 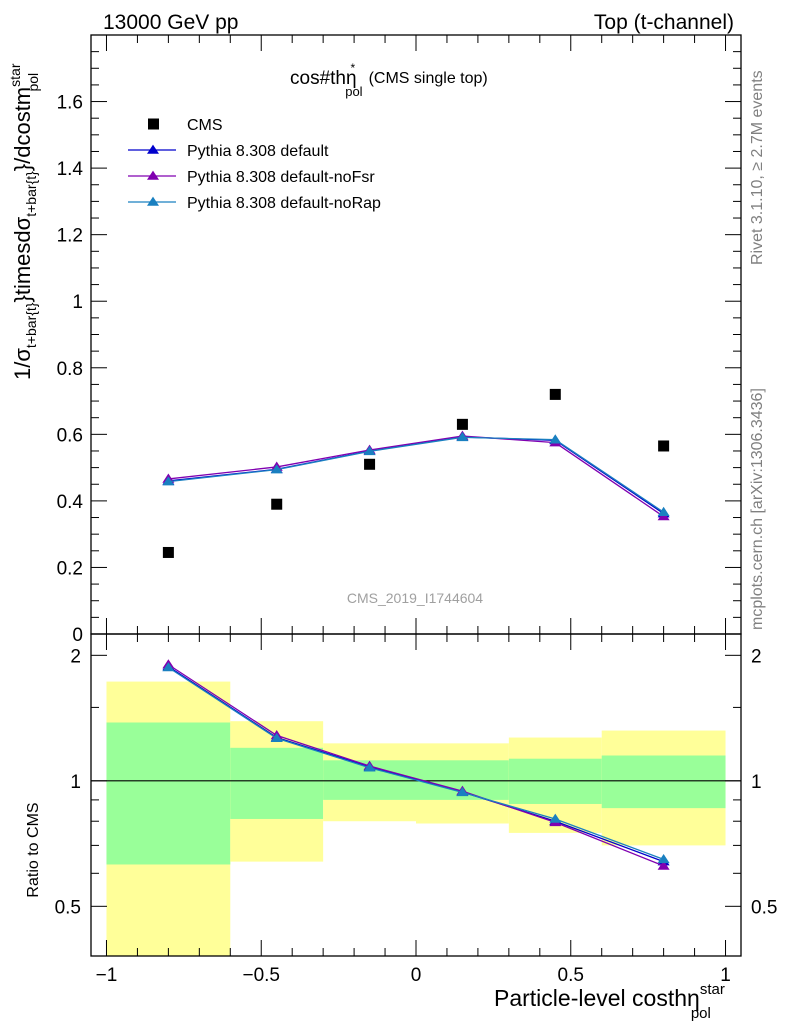 What do you see at coordinates (70, 435) in the screenshot?
I see `y-tick-label: 0.6` at bounding box center [70, 435].